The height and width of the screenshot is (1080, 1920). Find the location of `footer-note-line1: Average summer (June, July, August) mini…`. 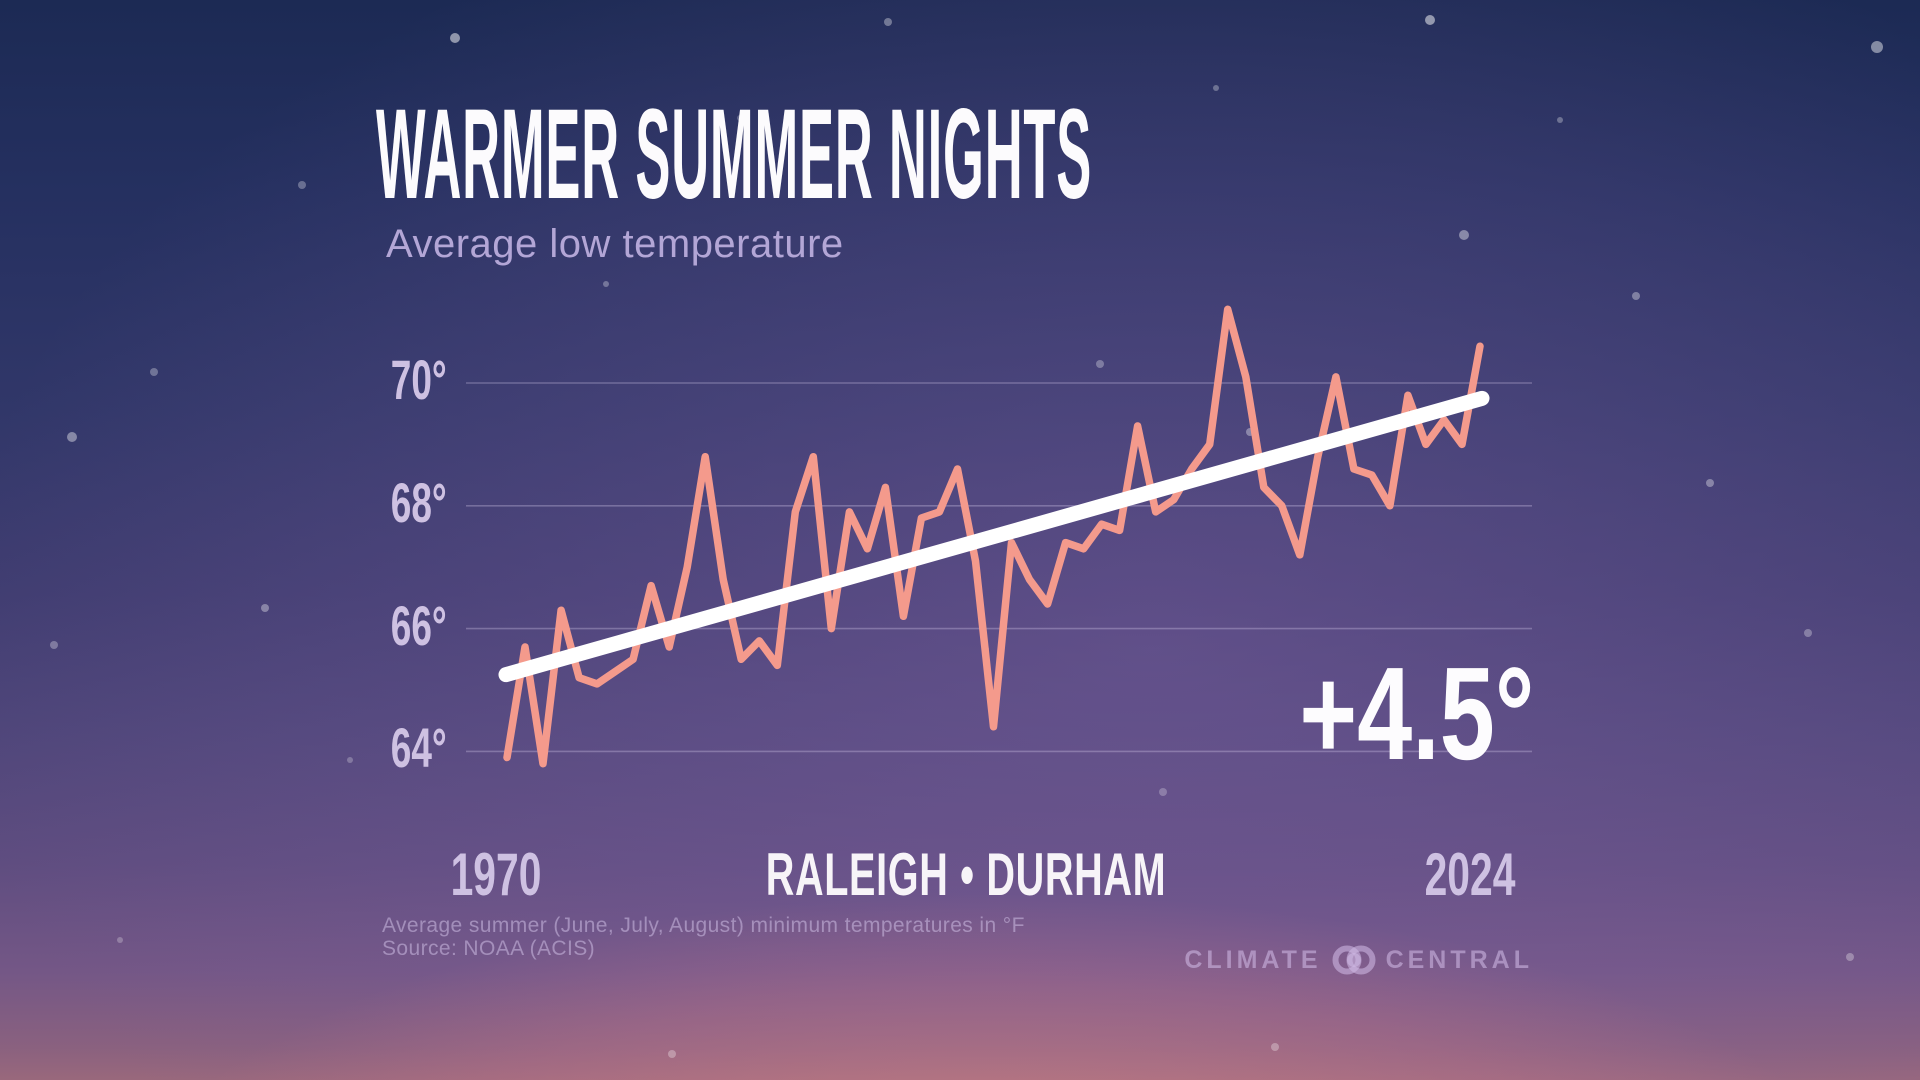

footer-note-line1: Average summer (June, July, August) mini… is located at coordinates (703, 925).